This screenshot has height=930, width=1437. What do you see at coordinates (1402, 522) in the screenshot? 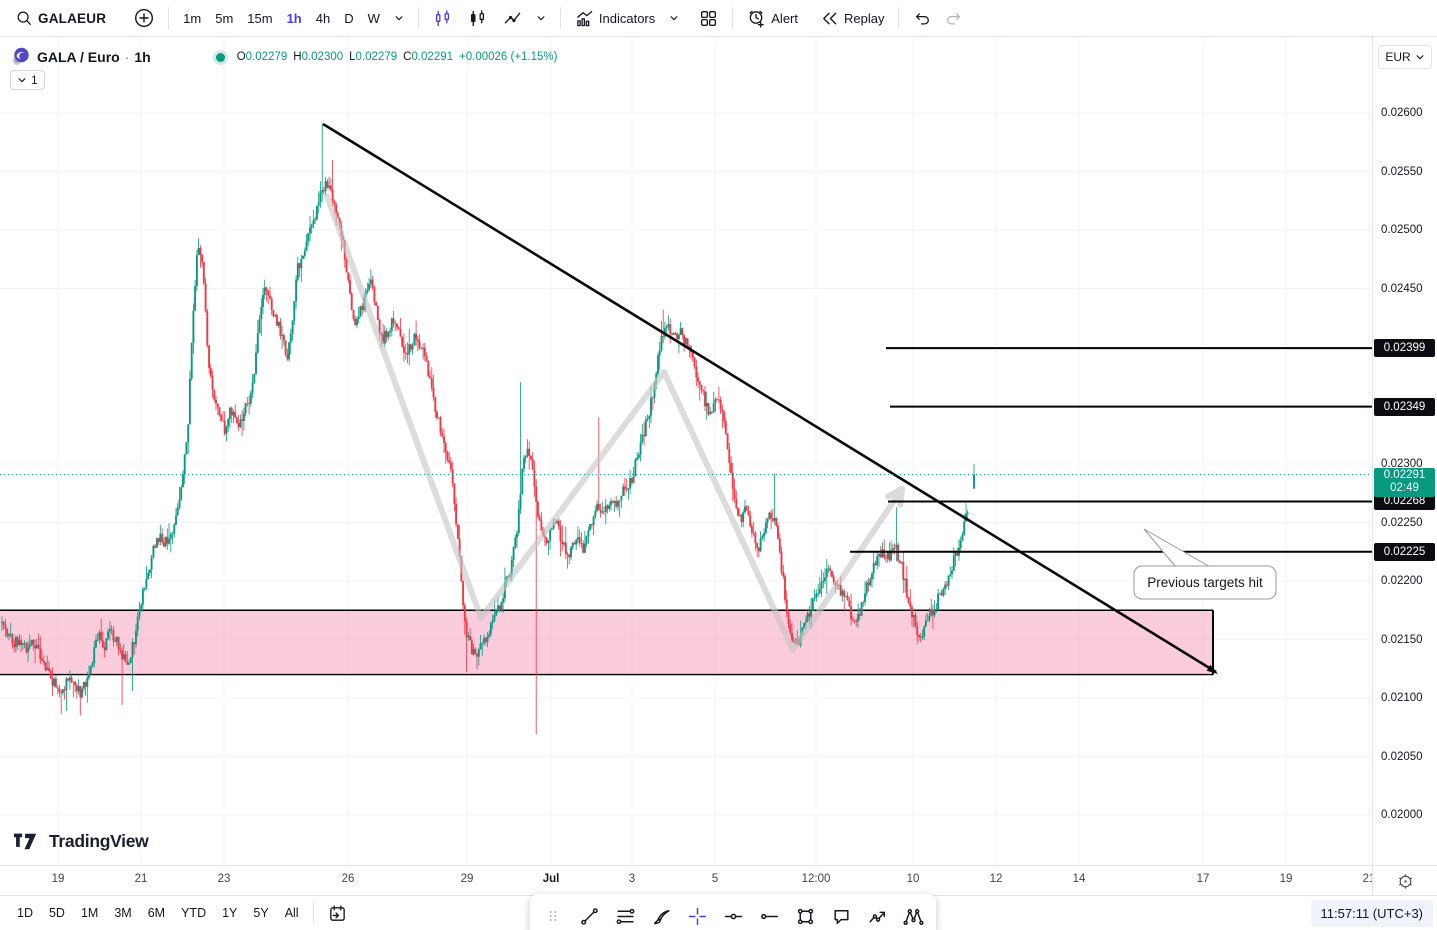
I see `price-tick-0.02250: 0.02250` at bounding box center [1402, 522].